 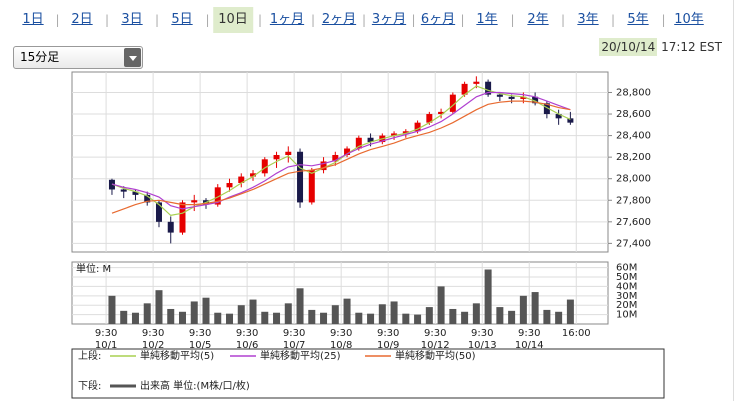 What do you see at coordinates (200, 345) in the screenshot?
I see `x-tick-date: 10/5` at bounding box center [200, 345].